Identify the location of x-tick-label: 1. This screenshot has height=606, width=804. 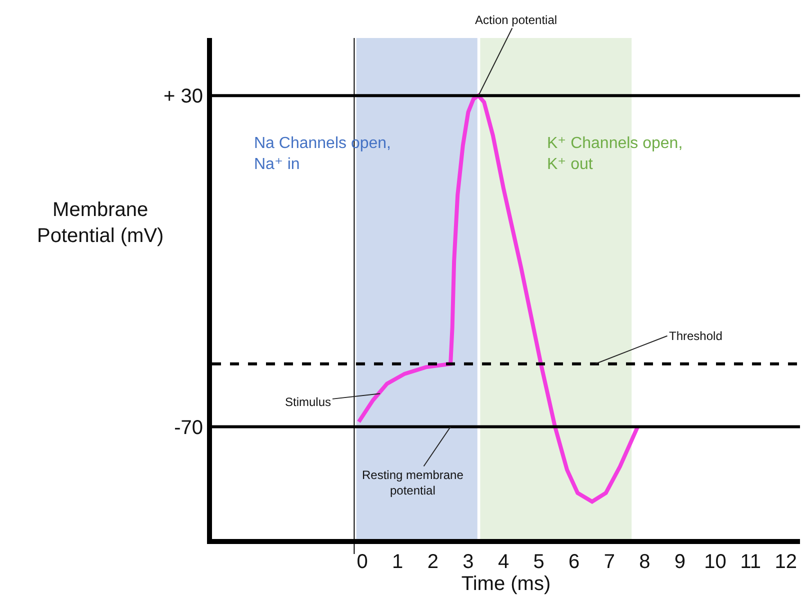
(398, 562).